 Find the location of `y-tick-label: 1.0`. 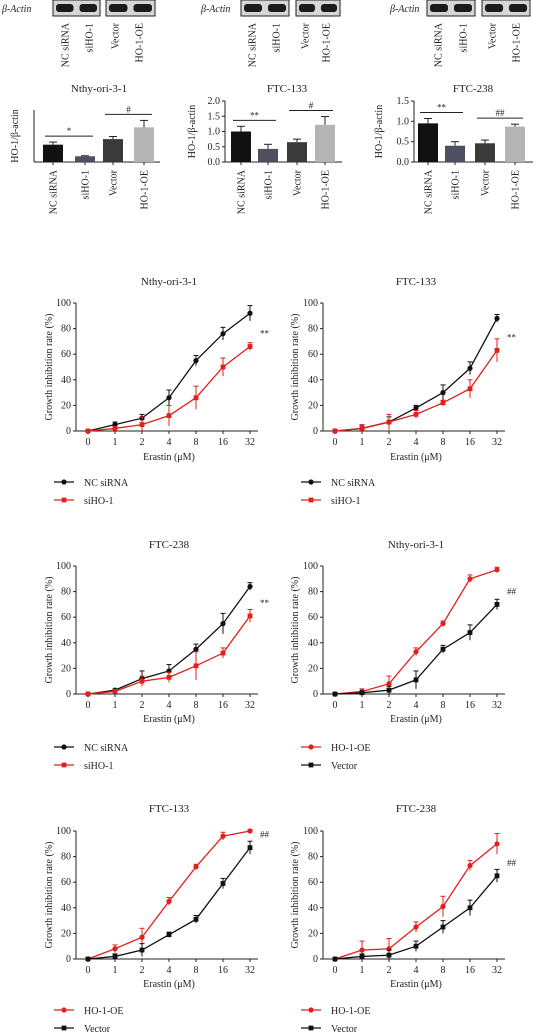

y-tick-label: 1.0 is located at coordinates (214, 132).